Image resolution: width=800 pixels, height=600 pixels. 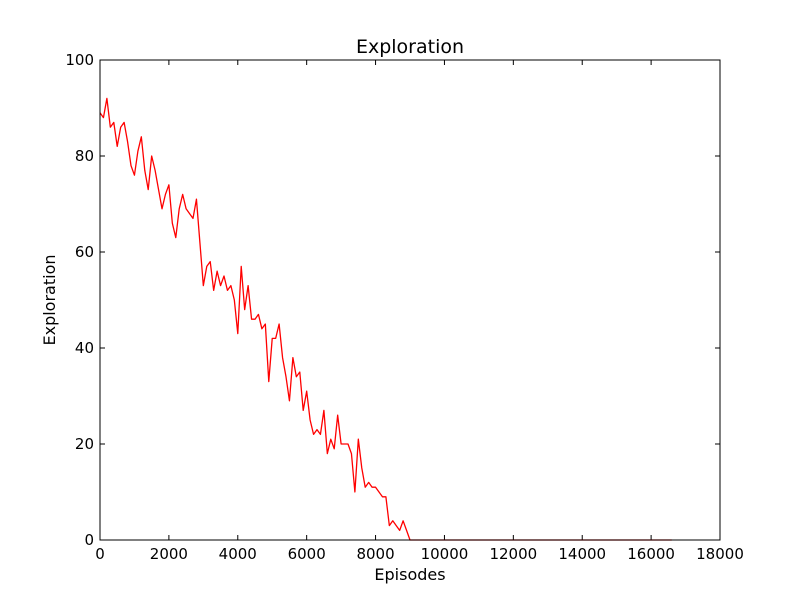 I want to click on y-tick-label: 0, so click(x=89, y=540).